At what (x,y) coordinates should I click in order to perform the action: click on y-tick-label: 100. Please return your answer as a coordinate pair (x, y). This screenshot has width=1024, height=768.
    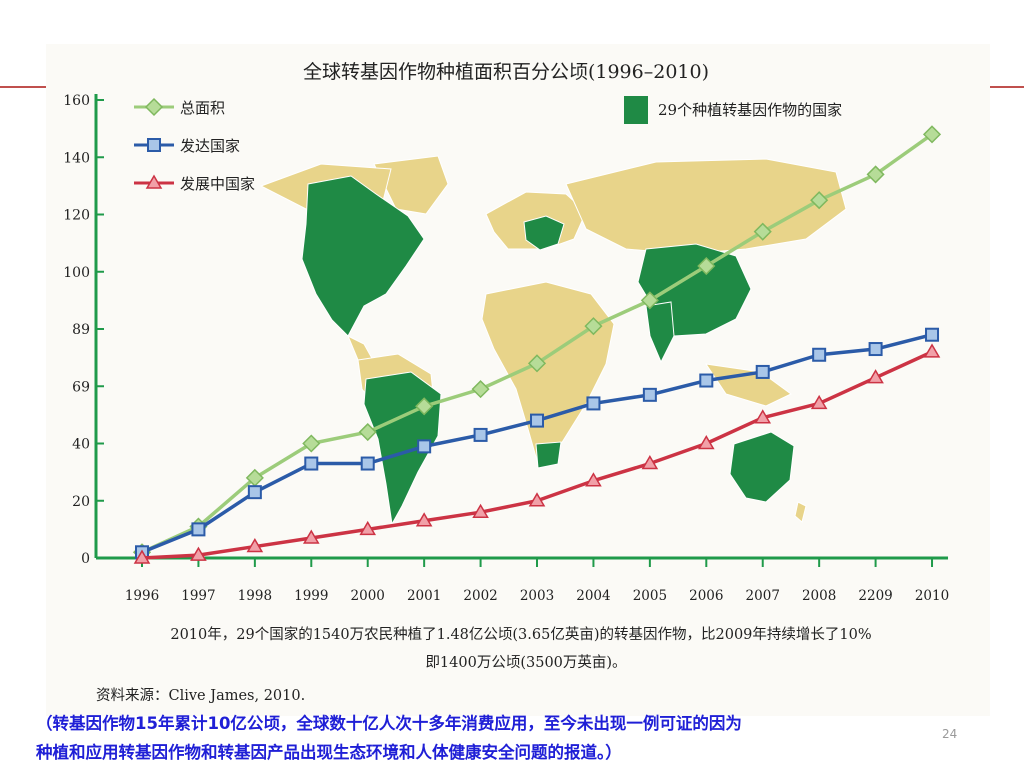
    Looking at the image, I should click on (76, 273).